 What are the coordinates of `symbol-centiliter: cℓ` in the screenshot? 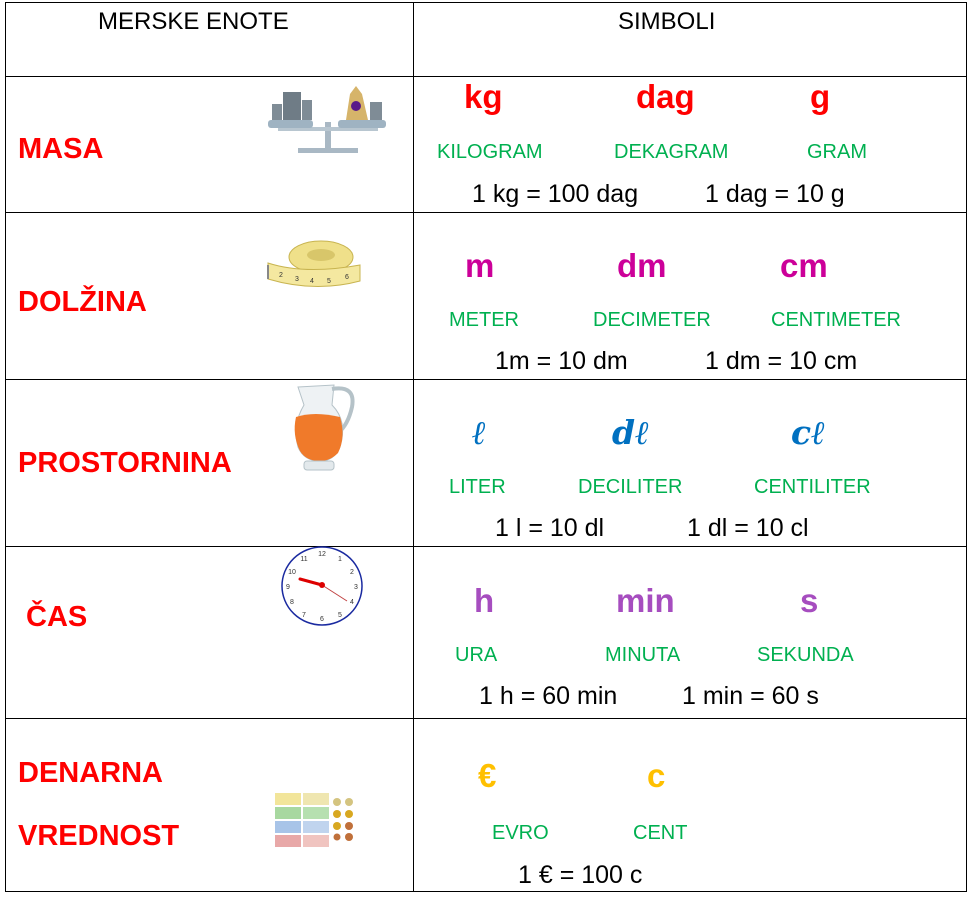 It's located at (808, 432).